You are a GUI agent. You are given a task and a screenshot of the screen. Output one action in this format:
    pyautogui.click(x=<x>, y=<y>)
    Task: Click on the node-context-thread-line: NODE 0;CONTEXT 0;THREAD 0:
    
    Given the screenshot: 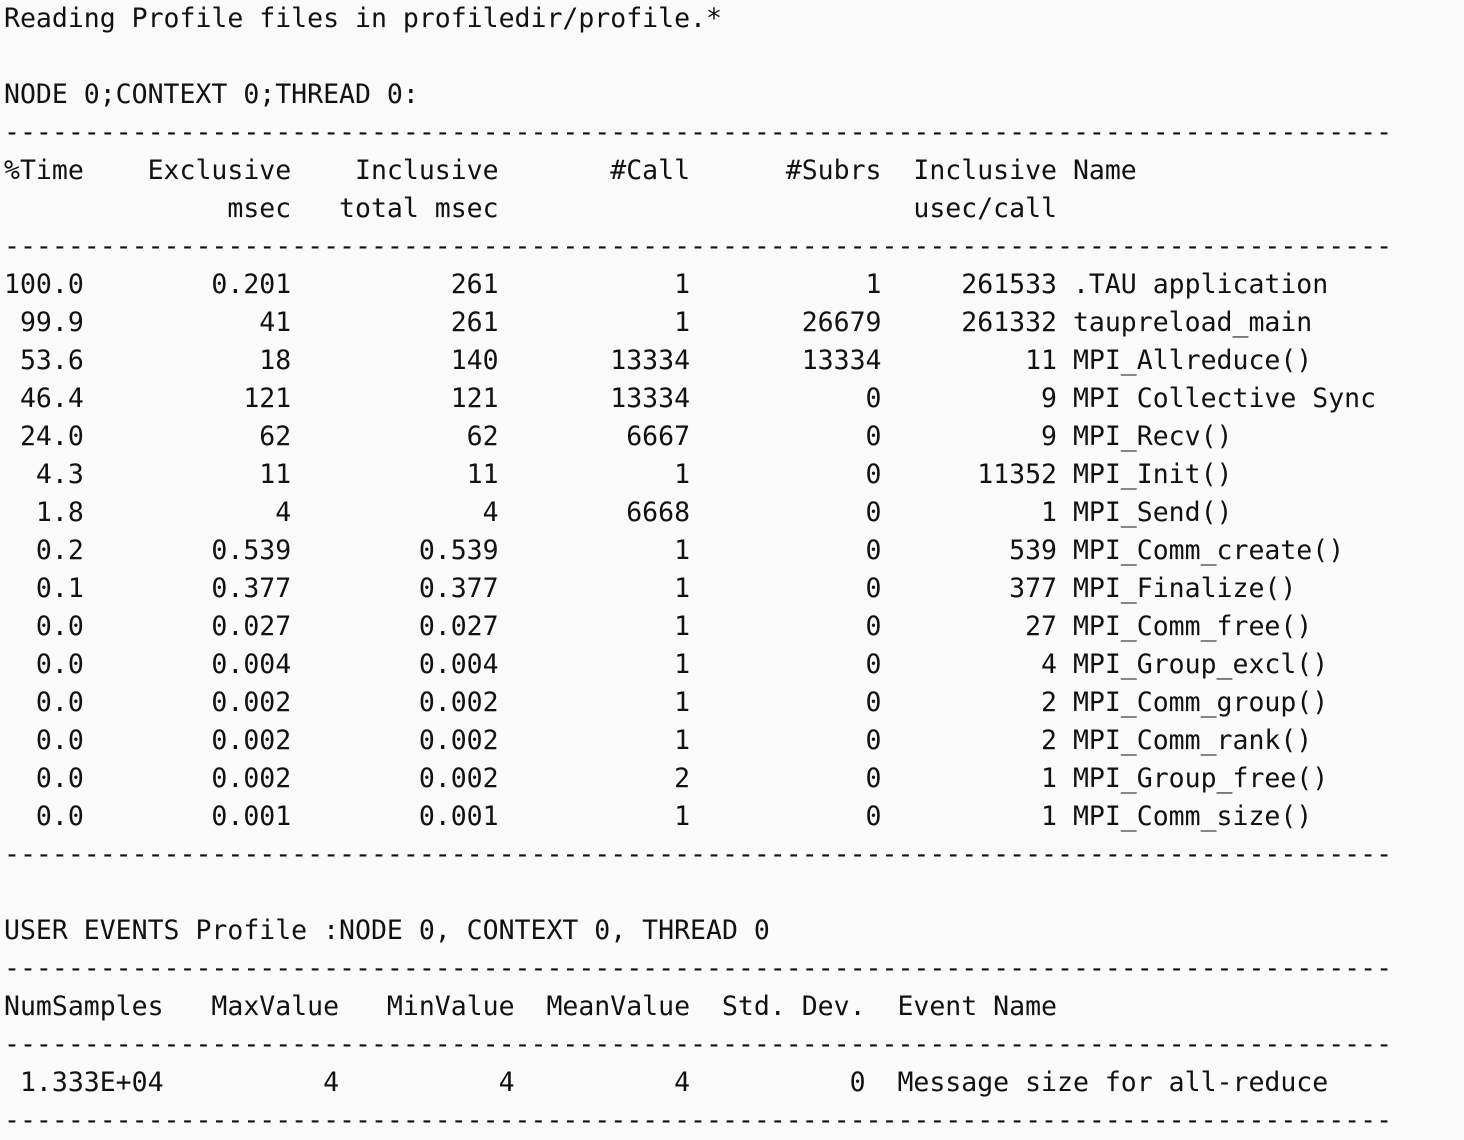 What is the action you would take?
    pyautogui.click(x=211, y=94)
    